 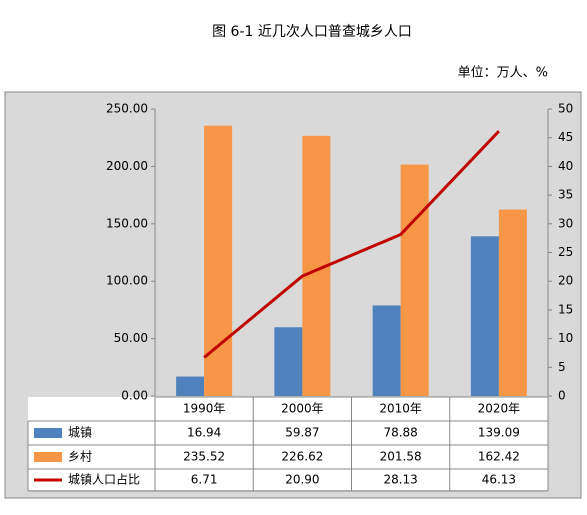 What do you see at coordinates (499, 457) in the screenshot?
I see `table-cell: 162.42` at bounding box center [499, 457].